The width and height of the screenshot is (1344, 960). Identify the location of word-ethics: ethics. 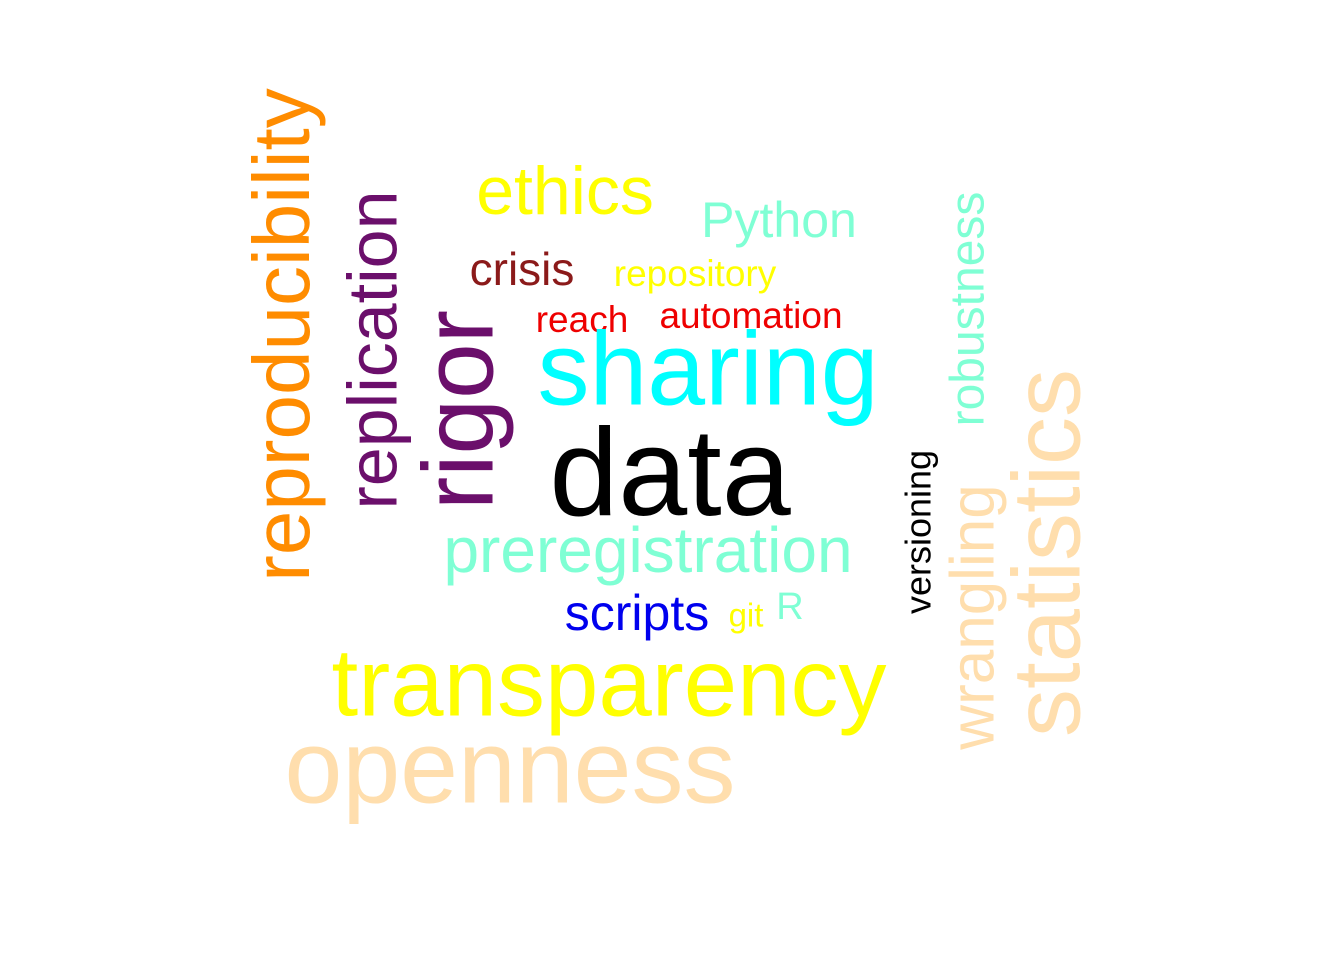
(565, 191).